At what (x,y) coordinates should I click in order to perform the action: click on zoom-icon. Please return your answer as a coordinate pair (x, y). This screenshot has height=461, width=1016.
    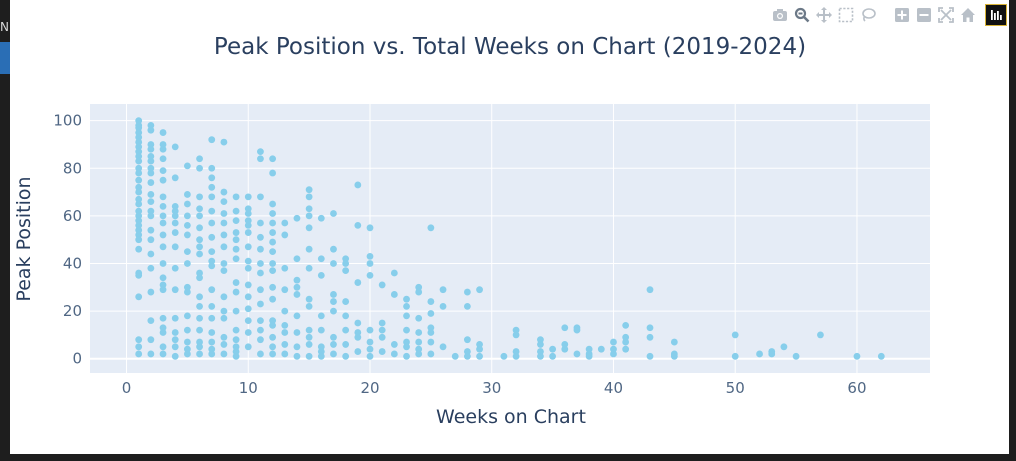
    Looking at the image, I should click on (802, 15).